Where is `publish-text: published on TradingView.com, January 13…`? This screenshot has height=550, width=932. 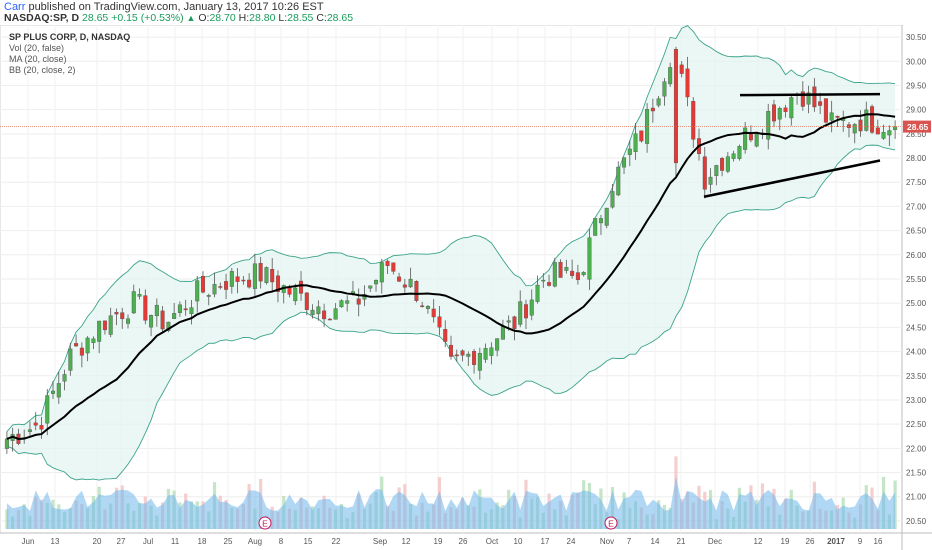 publish-text: published on TradingView.com, January 13… is located at coordinates (174, 7).